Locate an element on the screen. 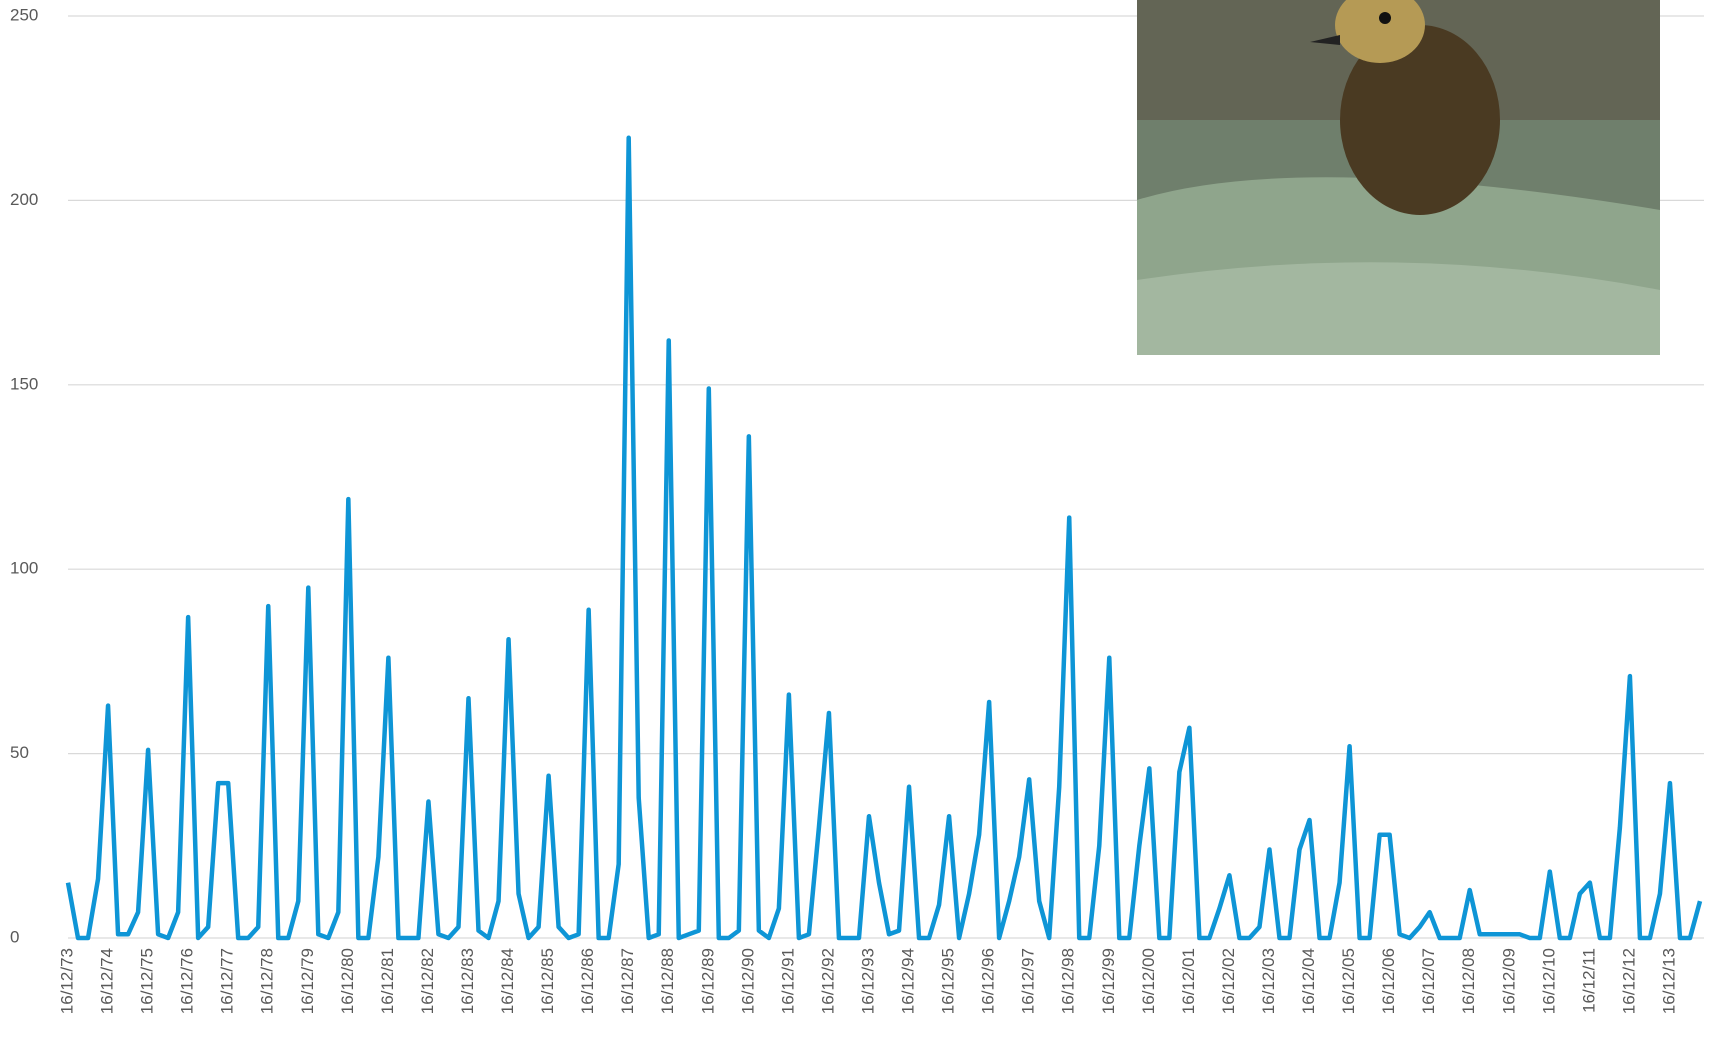  x-tick-label: 16/12/06 is located at coordinates (1388, 981).